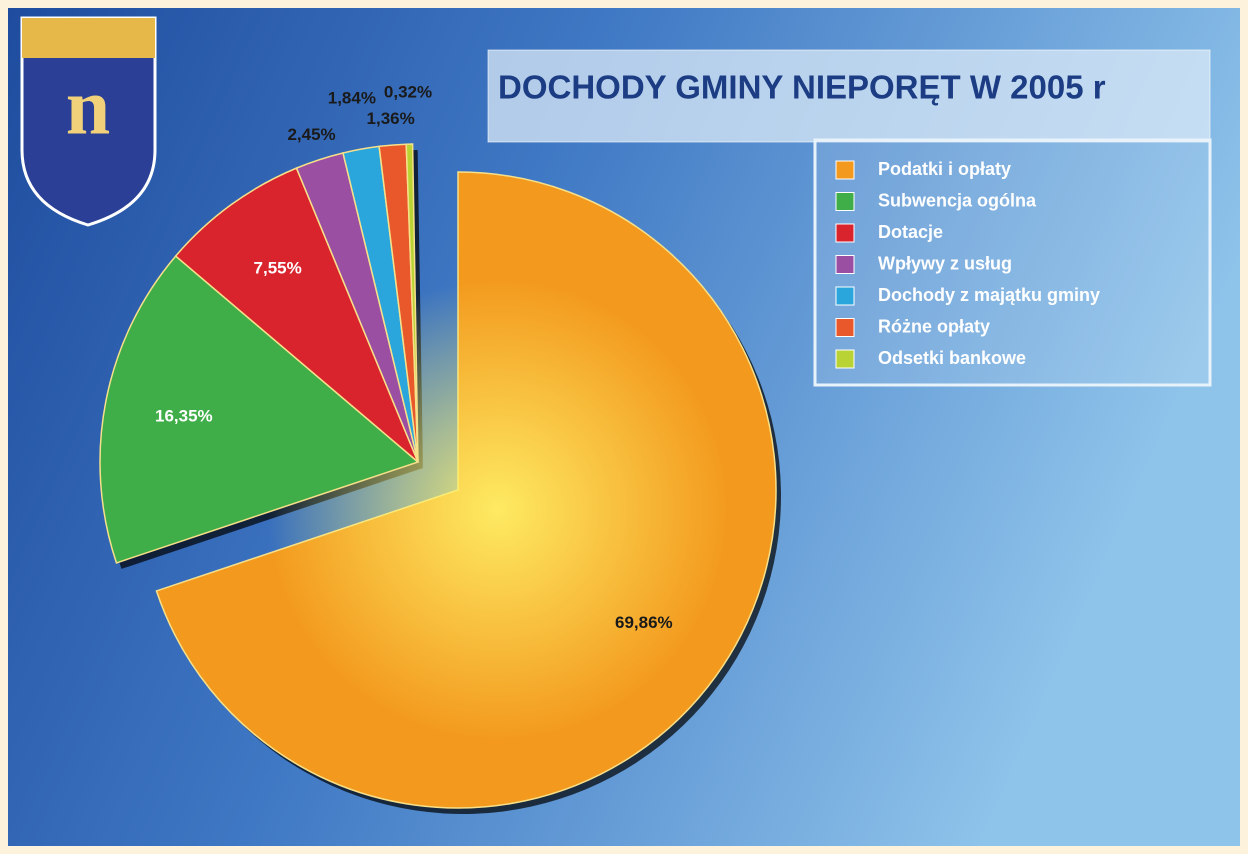 The width and height of the screenshot is (1248, 854). What do you see at coordinates (408, 92) in the screenshot?
I see `data-label: 0,32%` at bounding box center [408, 92].